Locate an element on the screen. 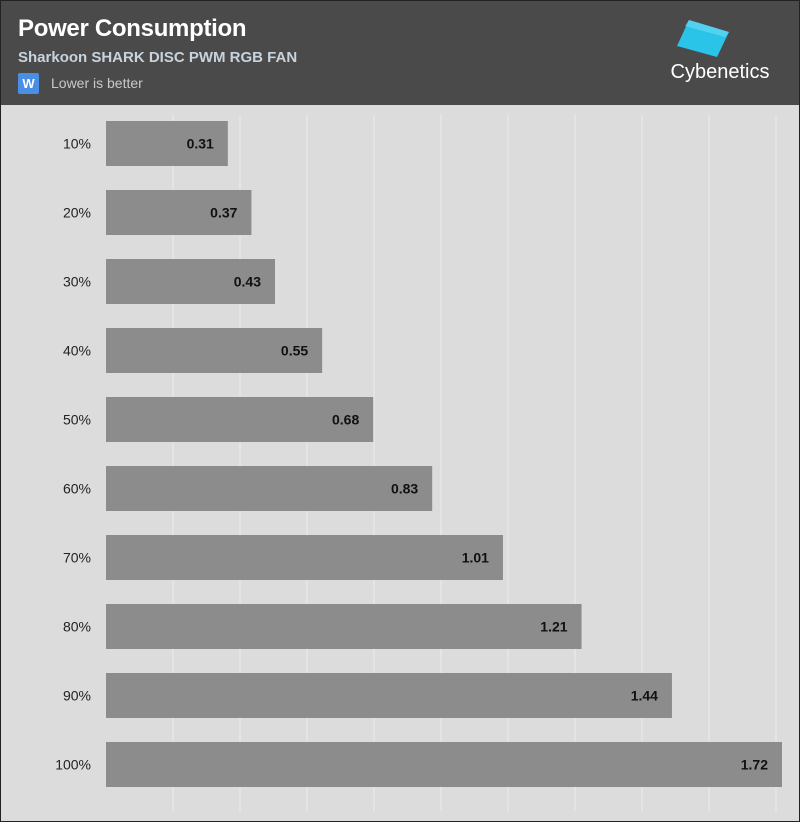 Image resolution: width=800 pixels, height=822 pixels. legend-text: Lower is better is located at coordinates (97, 83).